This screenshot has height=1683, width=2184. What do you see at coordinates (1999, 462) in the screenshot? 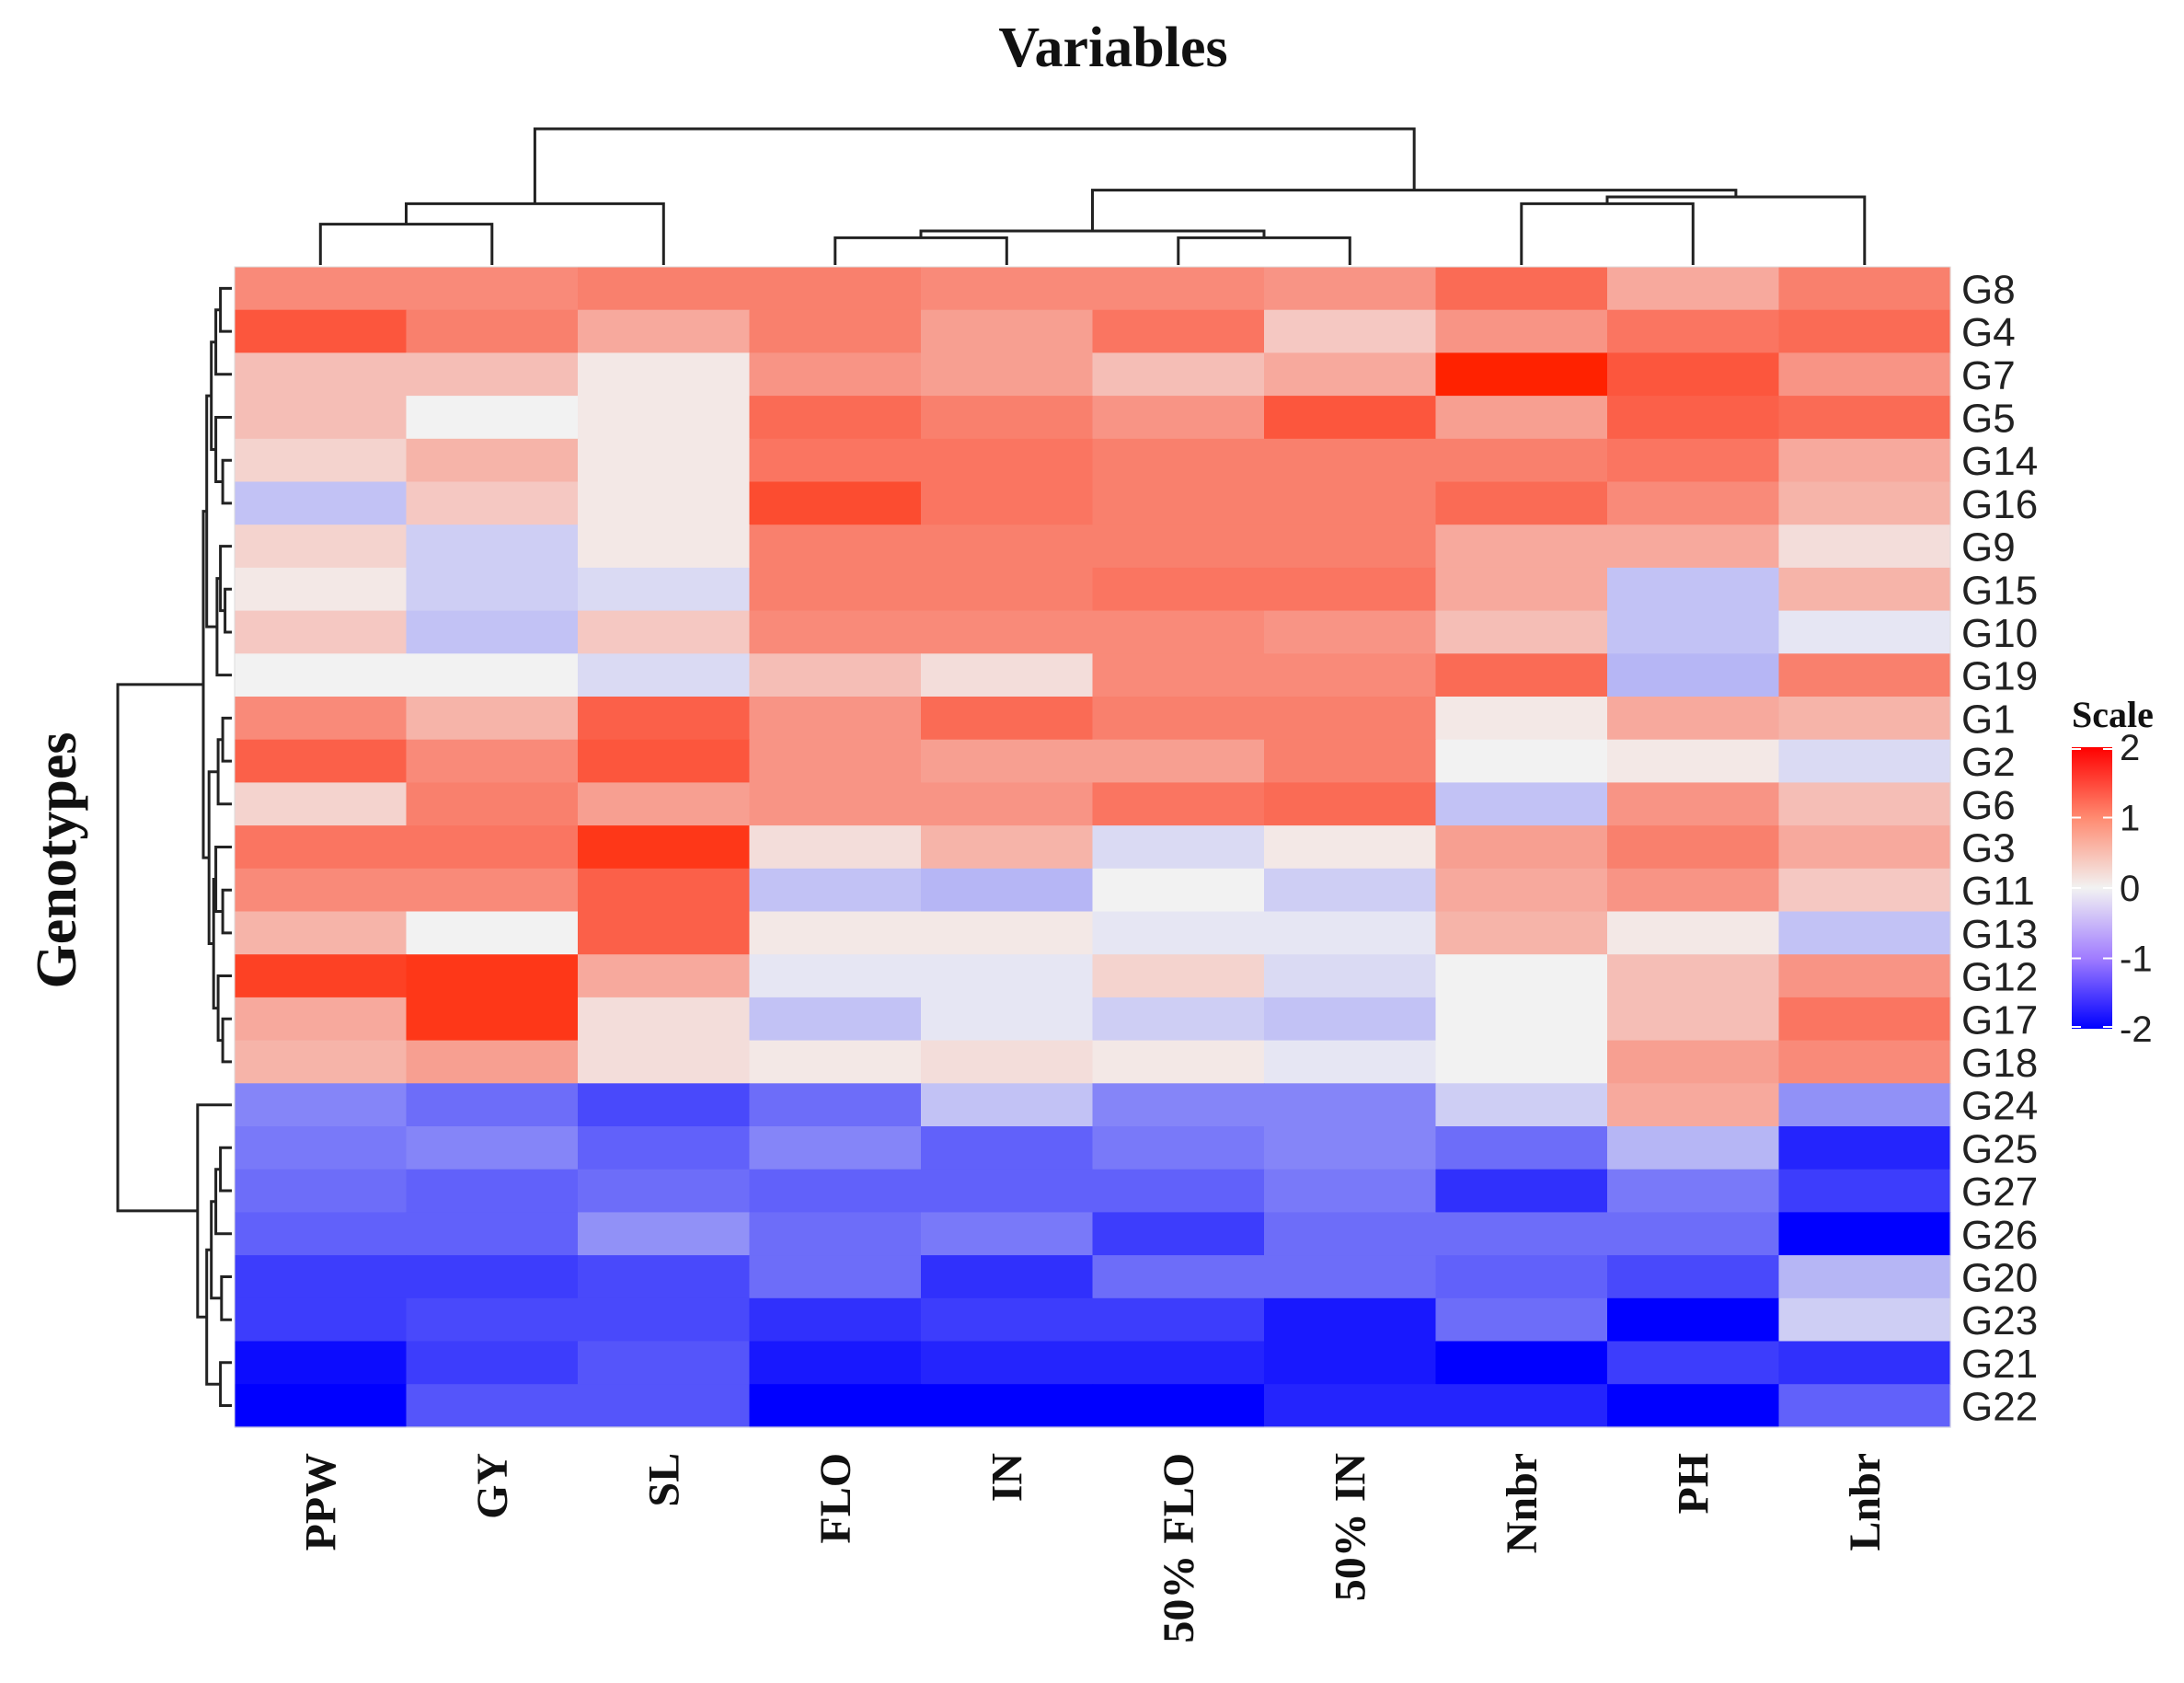
I see `row-label: G14` at bounding box center [1999, 462].